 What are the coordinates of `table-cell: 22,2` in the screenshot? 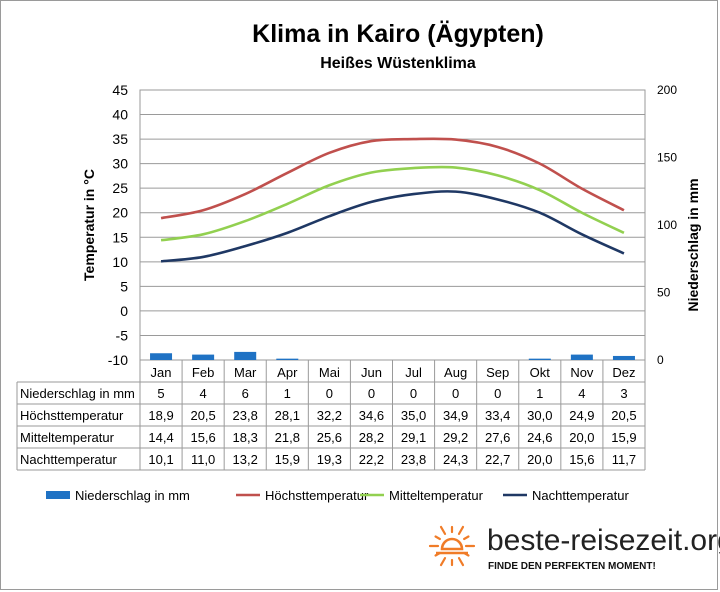 It's located at (371, 459).